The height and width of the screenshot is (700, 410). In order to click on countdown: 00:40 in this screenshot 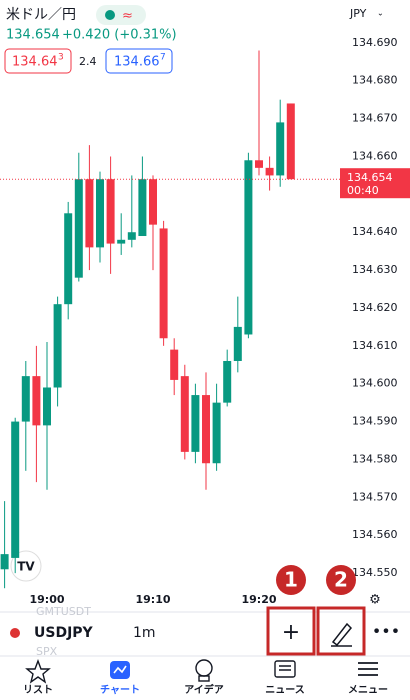, I will do `click(363, 190)`.